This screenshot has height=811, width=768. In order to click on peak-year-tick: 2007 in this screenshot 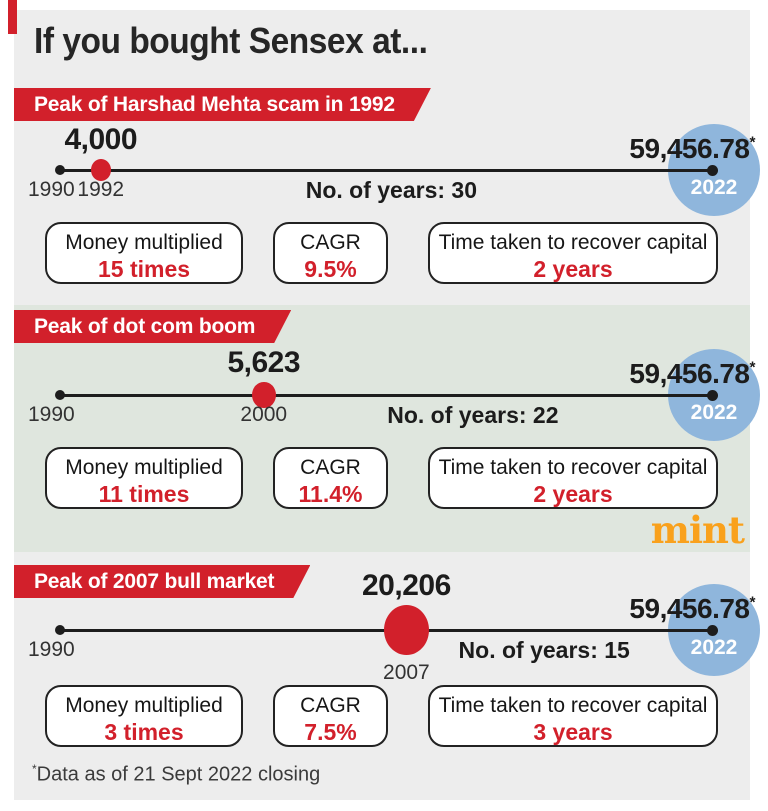, I will do `click(406, 672)`.